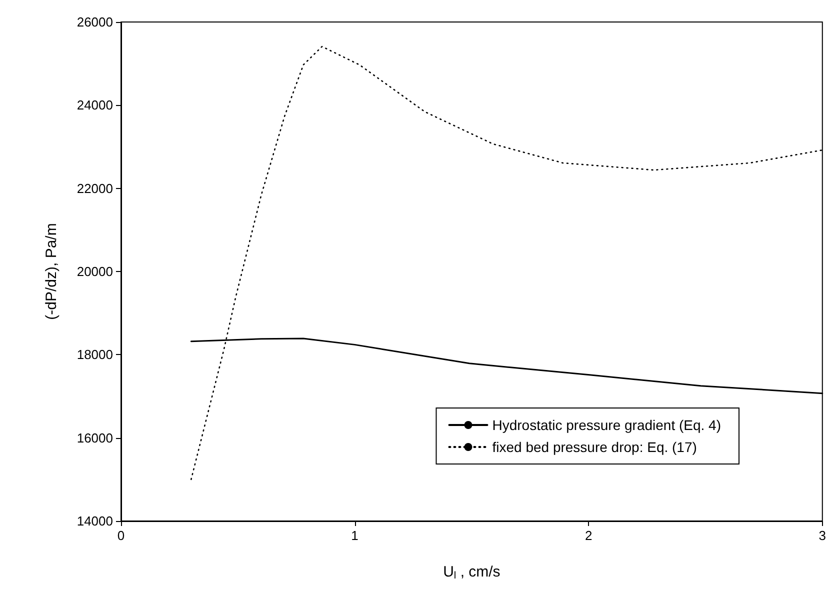  I want to click on y-tick-label: 24000, so click(94, 105).